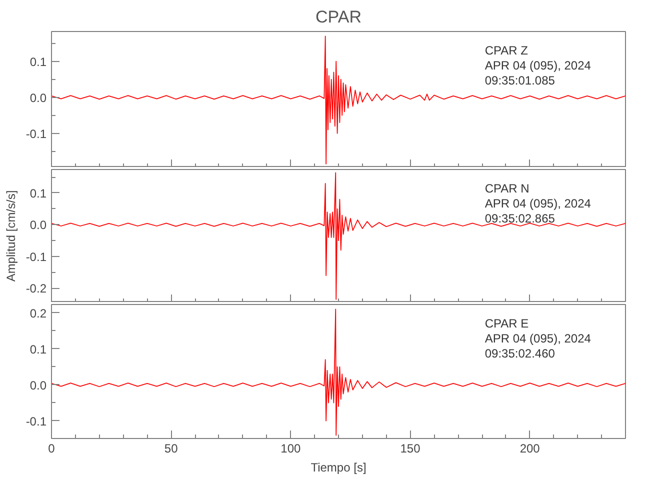 Image resolution: width=650 pixels, height=500 pixels. I want to click on annotation: CPAR N, so click(507, 189).